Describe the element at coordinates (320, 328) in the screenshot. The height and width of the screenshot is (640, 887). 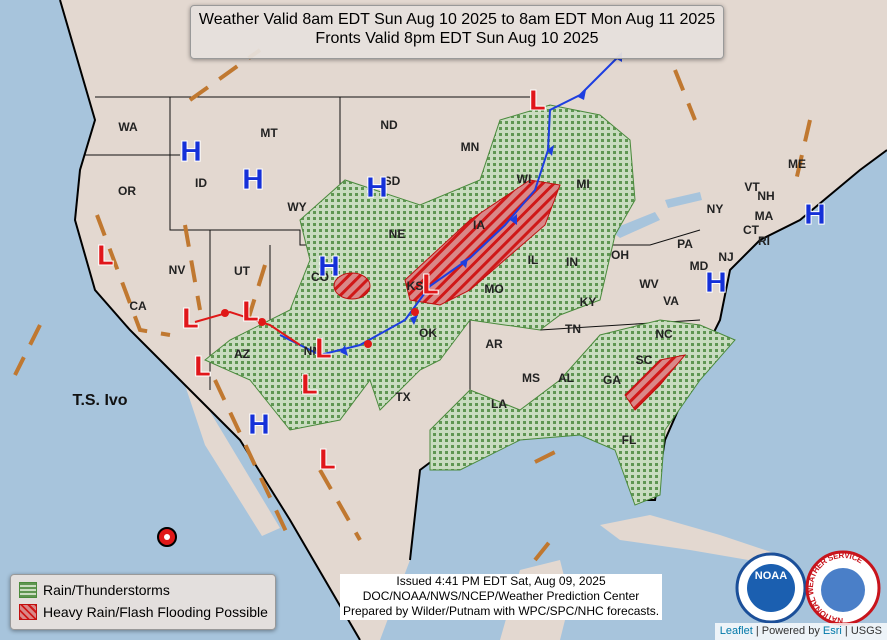
I see `front-bumps` at that location.